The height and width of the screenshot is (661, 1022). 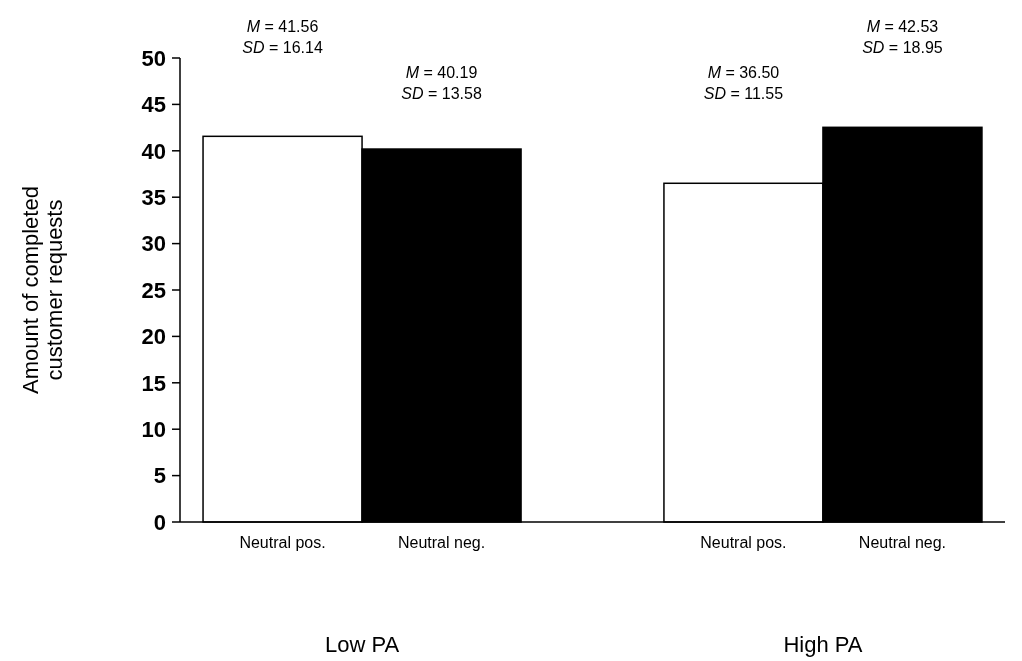 I want to click on text: Neutral pos., so click(x=743, y=542).